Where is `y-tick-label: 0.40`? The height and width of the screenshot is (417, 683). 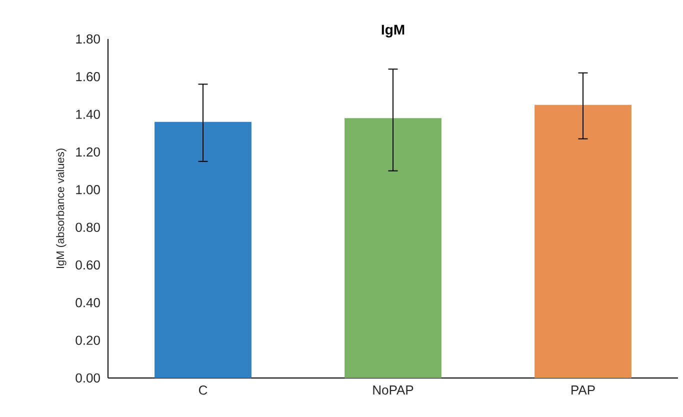 y-tick-label: 0.40 is located at coordinates (88, 303).